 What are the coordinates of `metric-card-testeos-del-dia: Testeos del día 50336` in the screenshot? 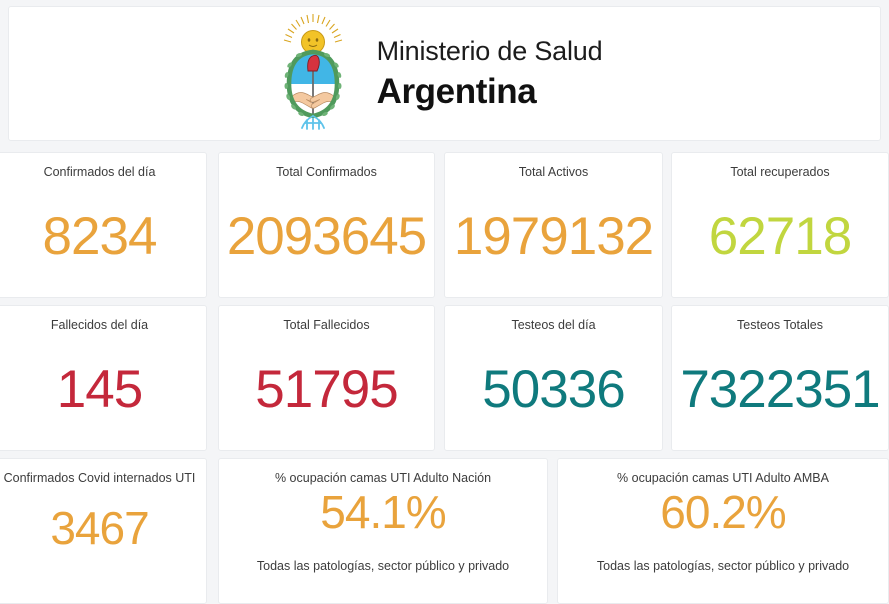 It's located at (553, 378).